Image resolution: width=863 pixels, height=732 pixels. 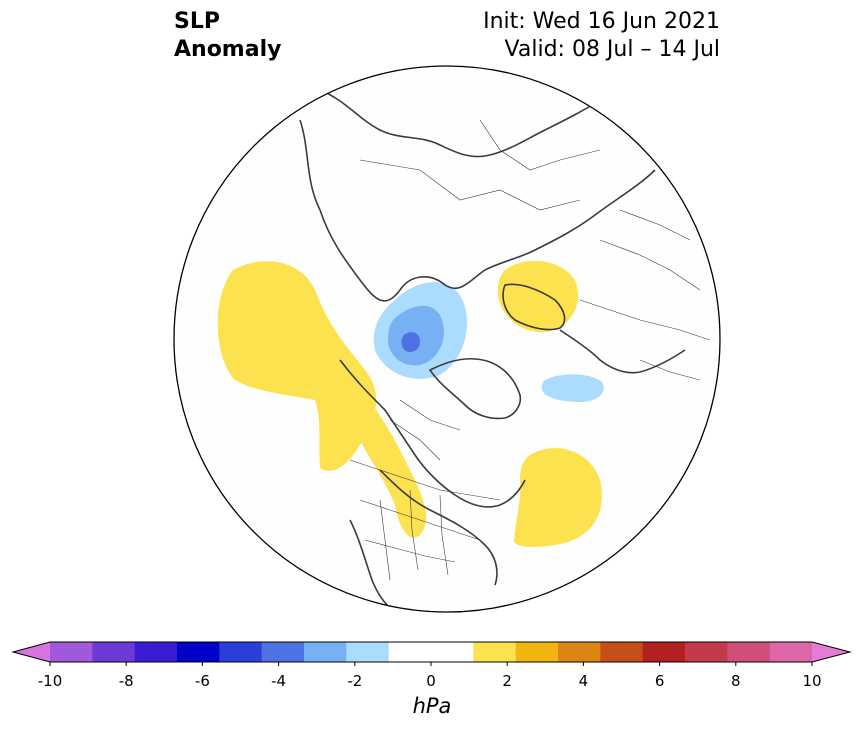 I want to click on valid-range: Valid: 08 Jul – 14 Jul, so click(x=612, y=49).